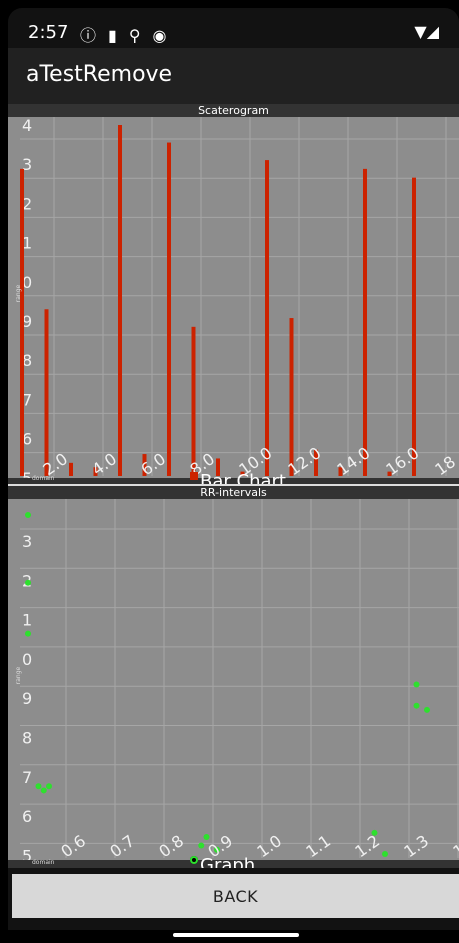  Describe the element at coordinates (269, 846) in the screenshot. I see `x-tick-label: 1.0` at that location.